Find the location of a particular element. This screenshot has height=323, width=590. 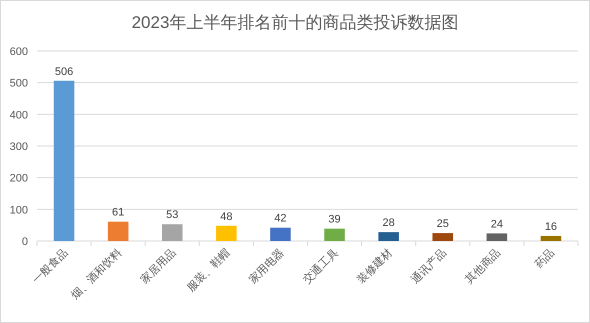

x-tick-label: 服装、鞋帽 is located at coordinates (208, 270).